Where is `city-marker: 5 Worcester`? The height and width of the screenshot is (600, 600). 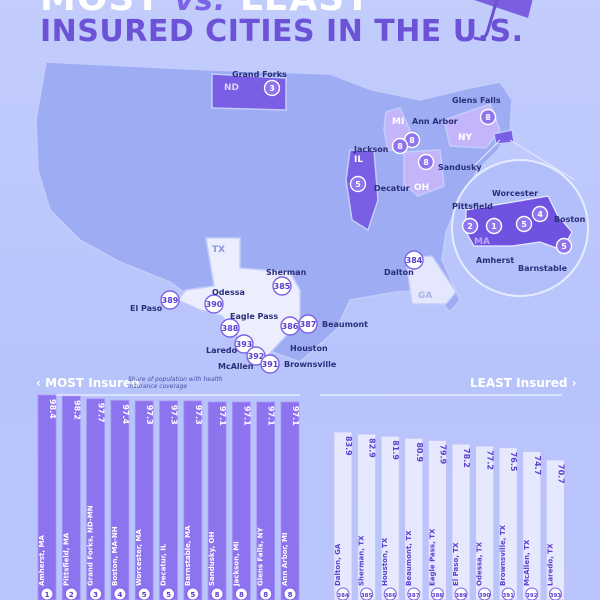 city-marker: 5 Worcester is located at coordinates (515, 211).